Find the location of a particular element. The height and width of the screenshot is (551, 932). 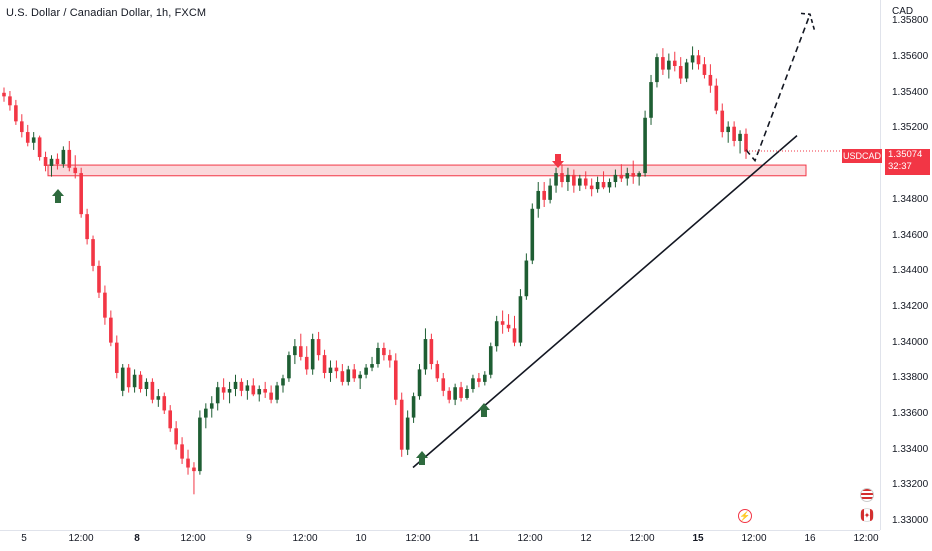

price-tick-label: 1.33200 is located at coordinates (910, 485).